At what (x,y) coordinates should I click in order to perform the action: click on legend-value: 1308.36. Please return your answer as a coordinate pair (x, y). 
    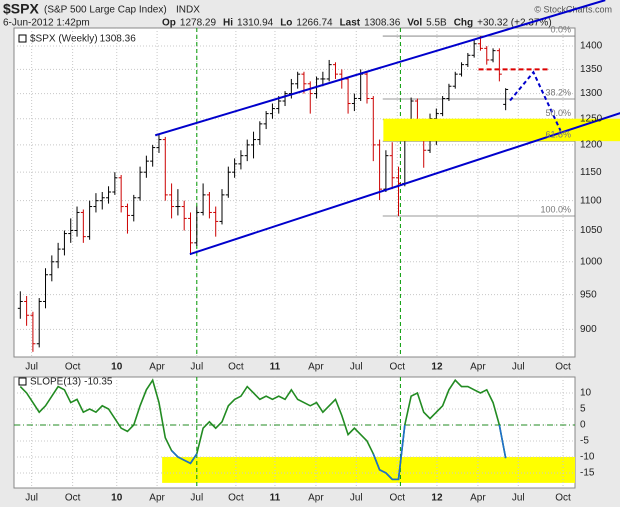
    Looking at the image, I should click on (118, 39).